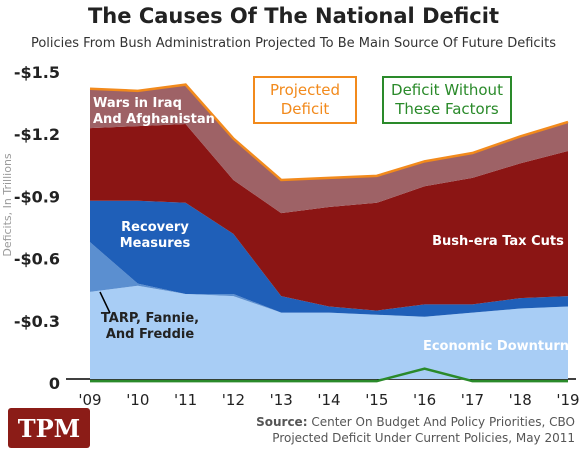  What do you see at coordinates (329, 375) in the screenshot?
I see `deficit-without-line` at bounding box center [329, 375].